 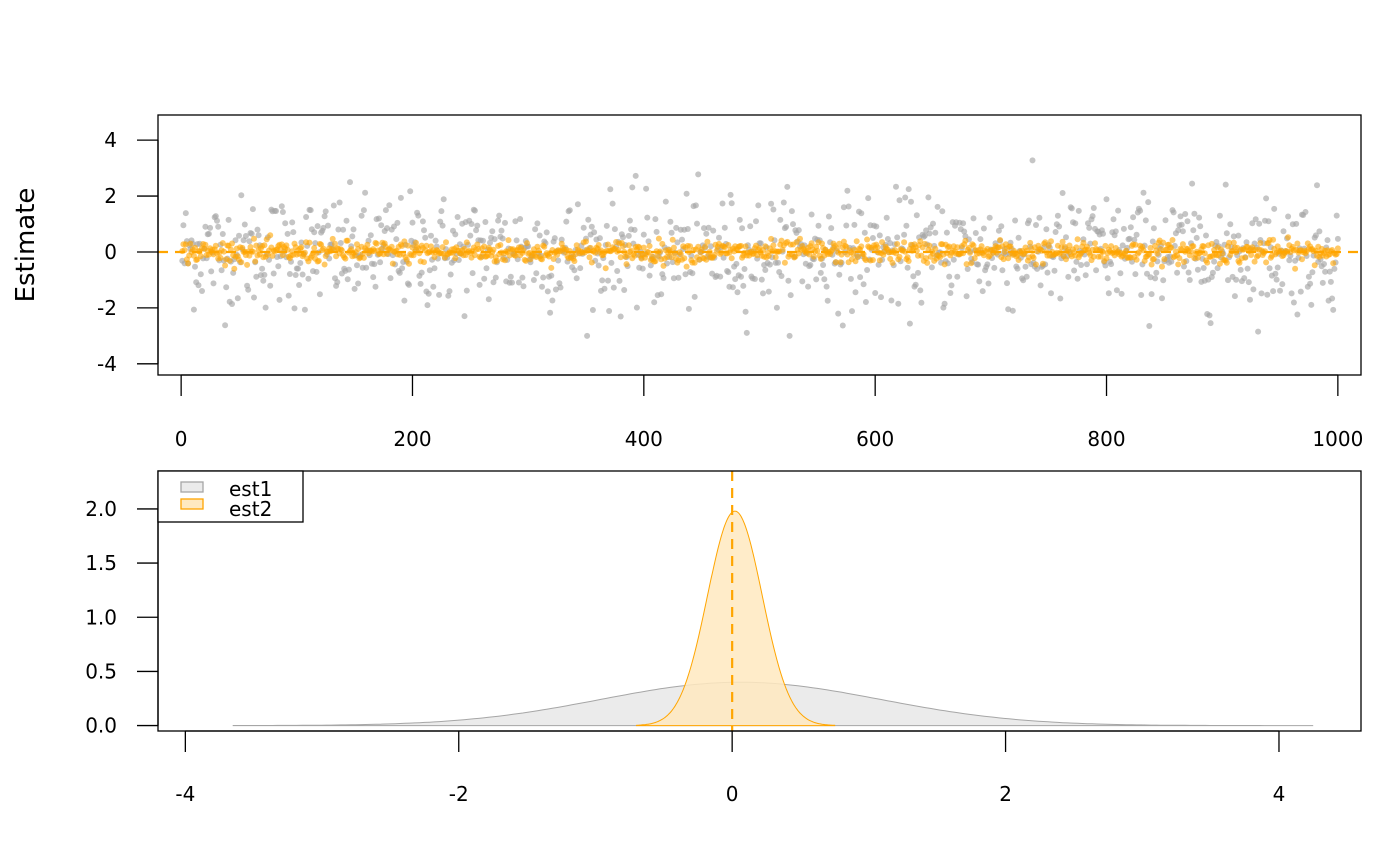 What do you see at coordinates (101, 671) in the screenshot?
I see `y-tick-label: 0.5` at bounding box center [101, 671].